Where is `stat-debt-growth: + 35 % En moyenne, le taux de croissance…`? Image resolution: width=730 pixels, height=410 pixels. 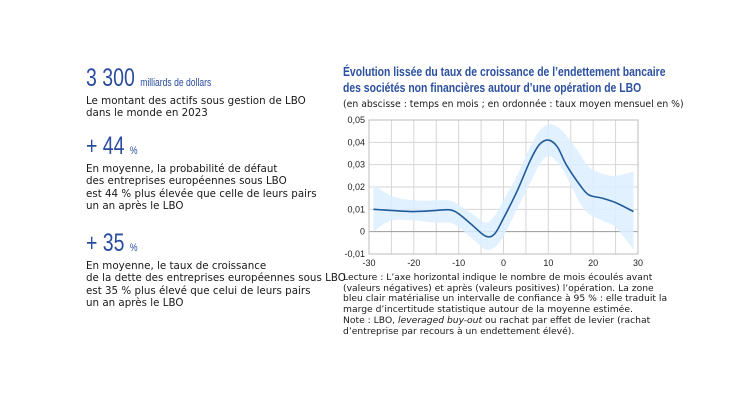 stat-debt-growth: + 35 % En moyenne, le taux de croissance… is located at coordinates (216, 270).